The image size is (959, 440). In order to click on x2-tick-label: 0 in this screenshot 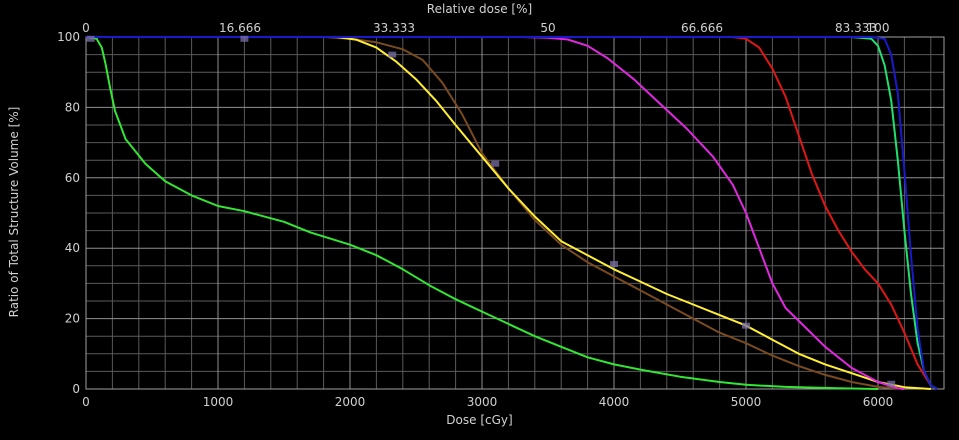, I will do `click(86, 28)`.